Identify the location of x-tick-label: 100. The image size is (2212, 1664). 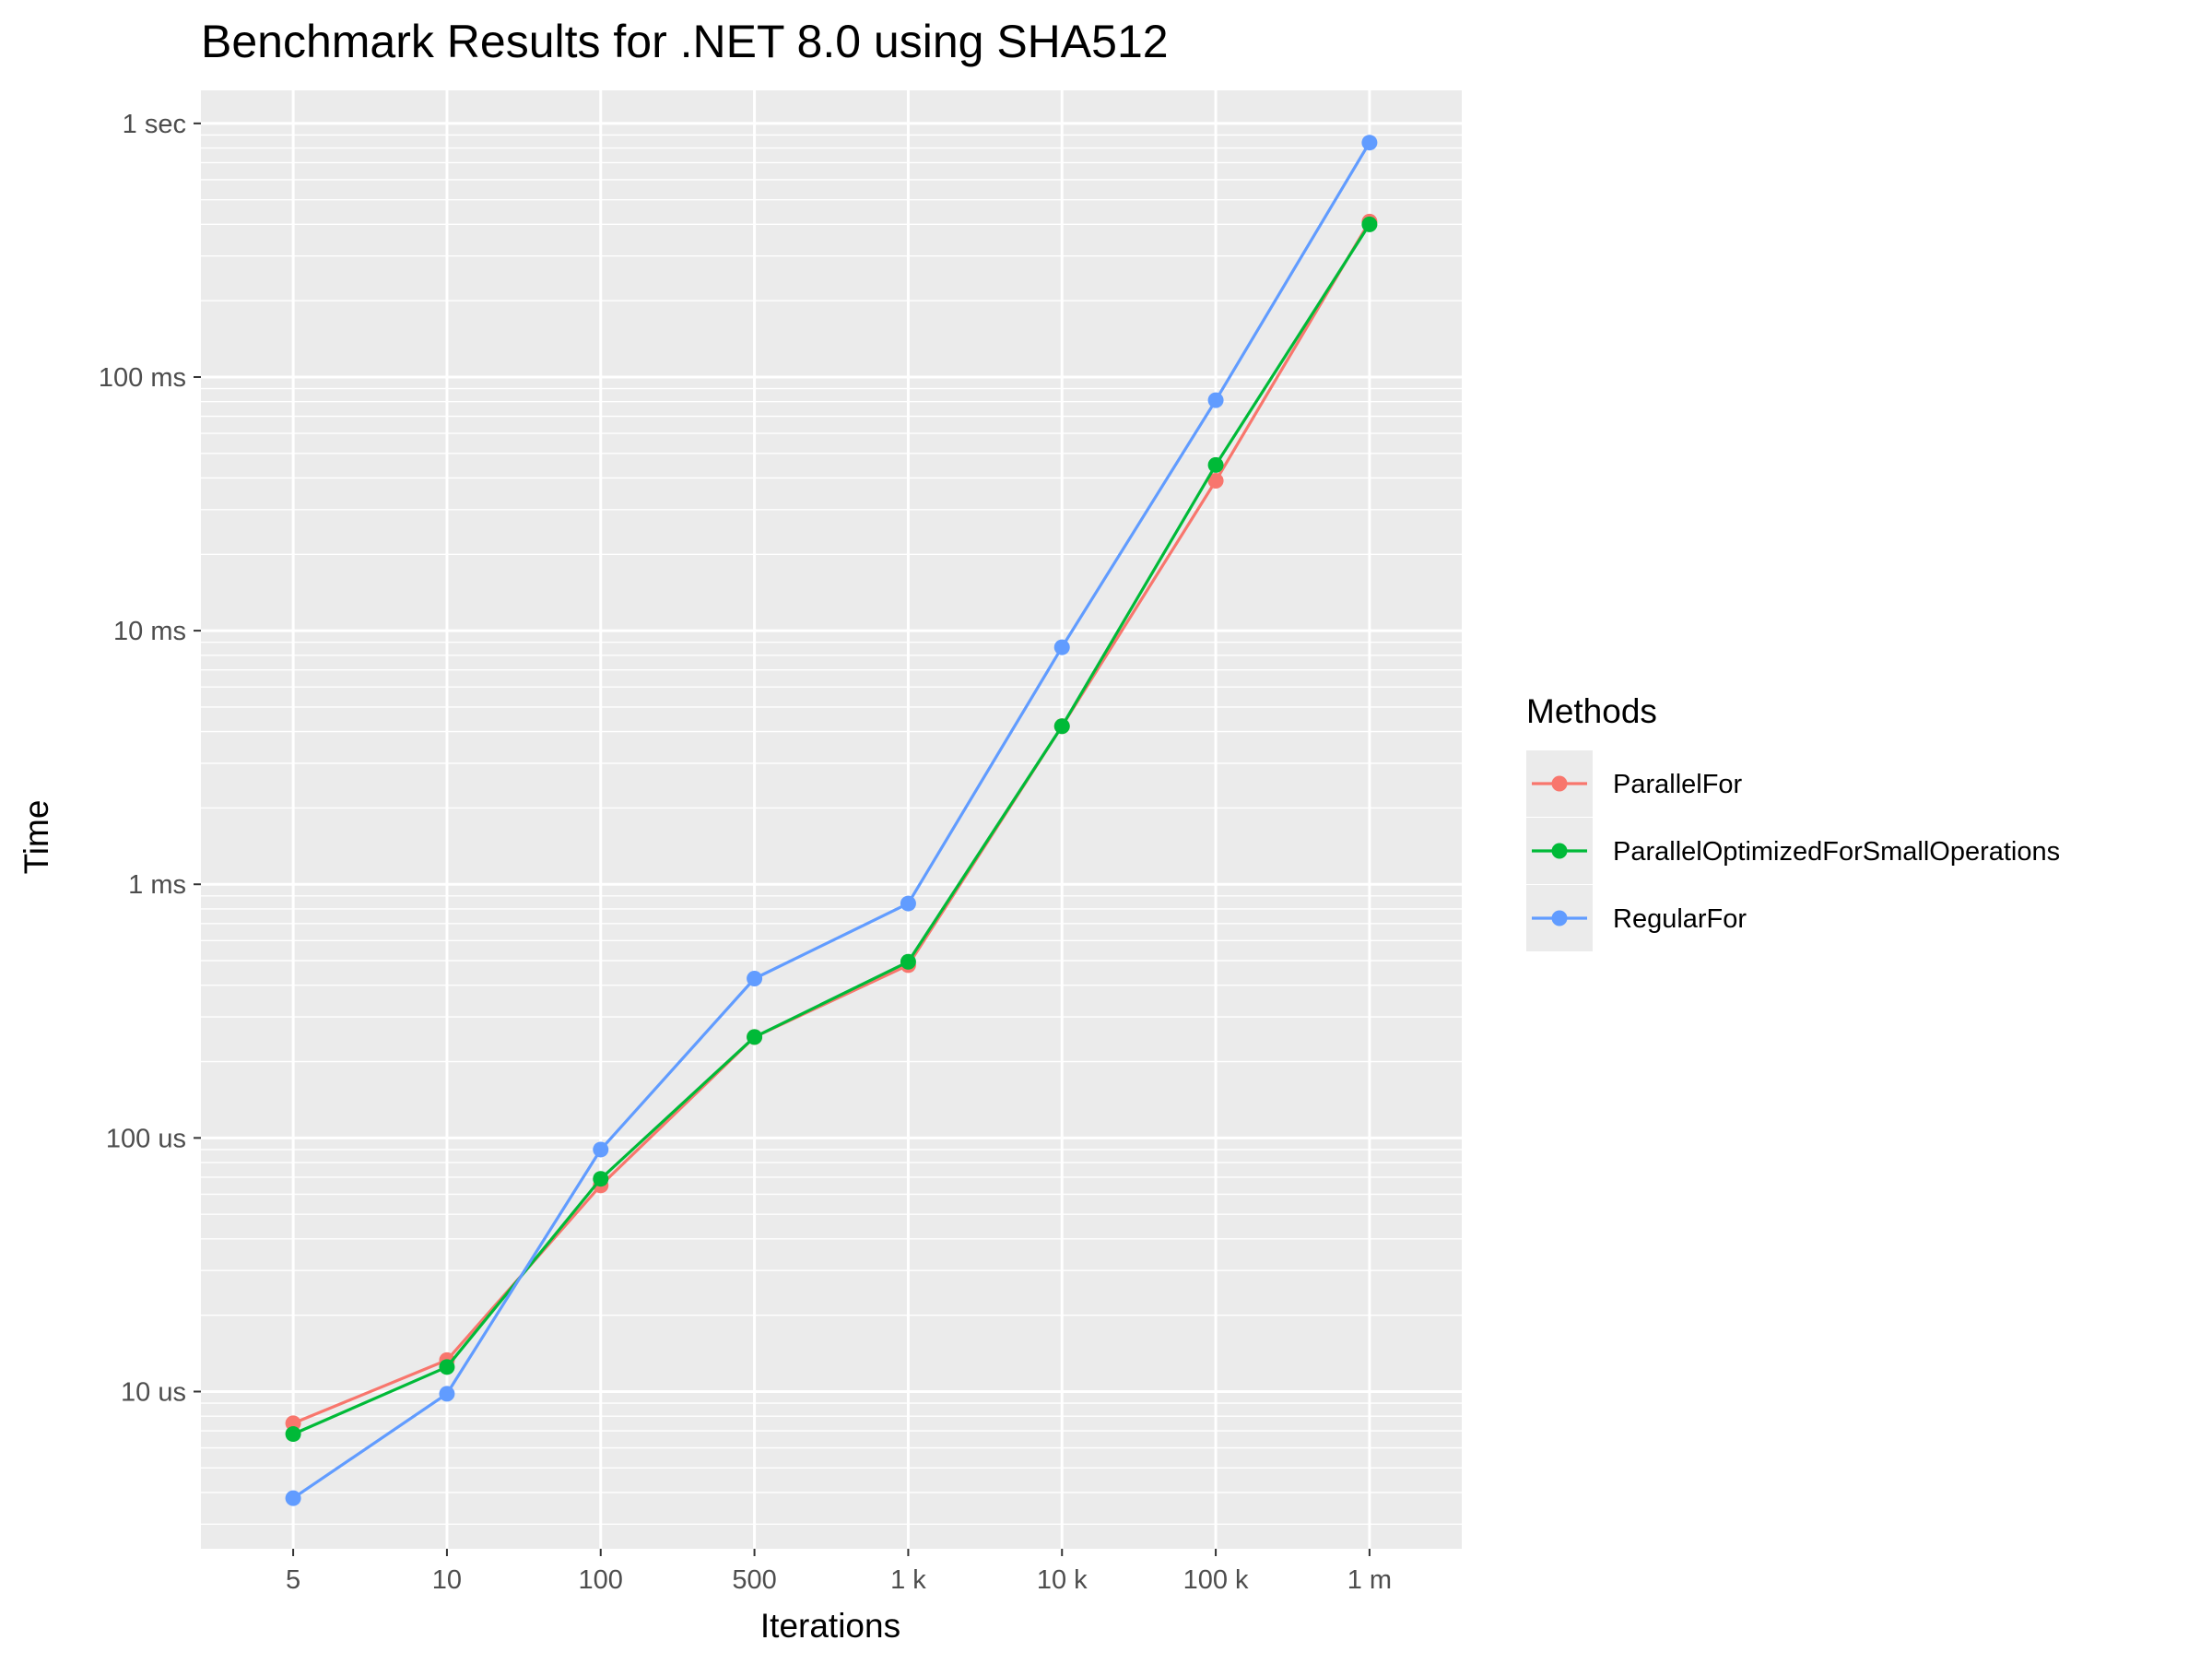
(601, 1580).